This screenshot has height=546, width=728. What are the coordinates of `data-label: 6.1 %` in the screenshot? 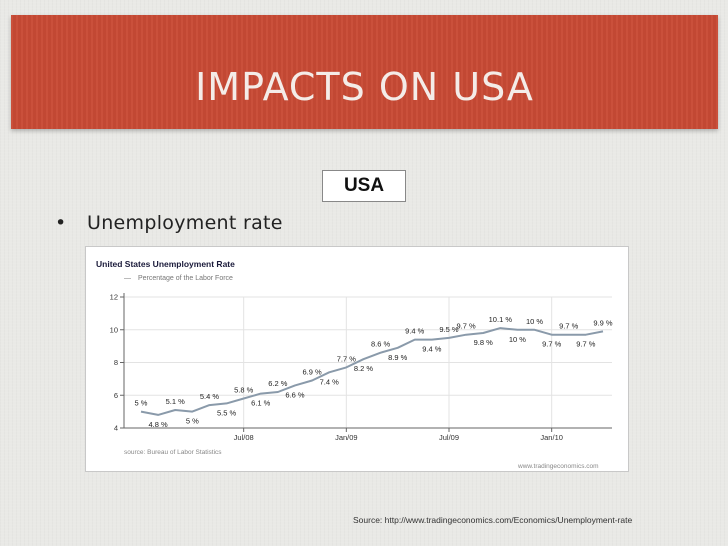 It's located at (261, 403).